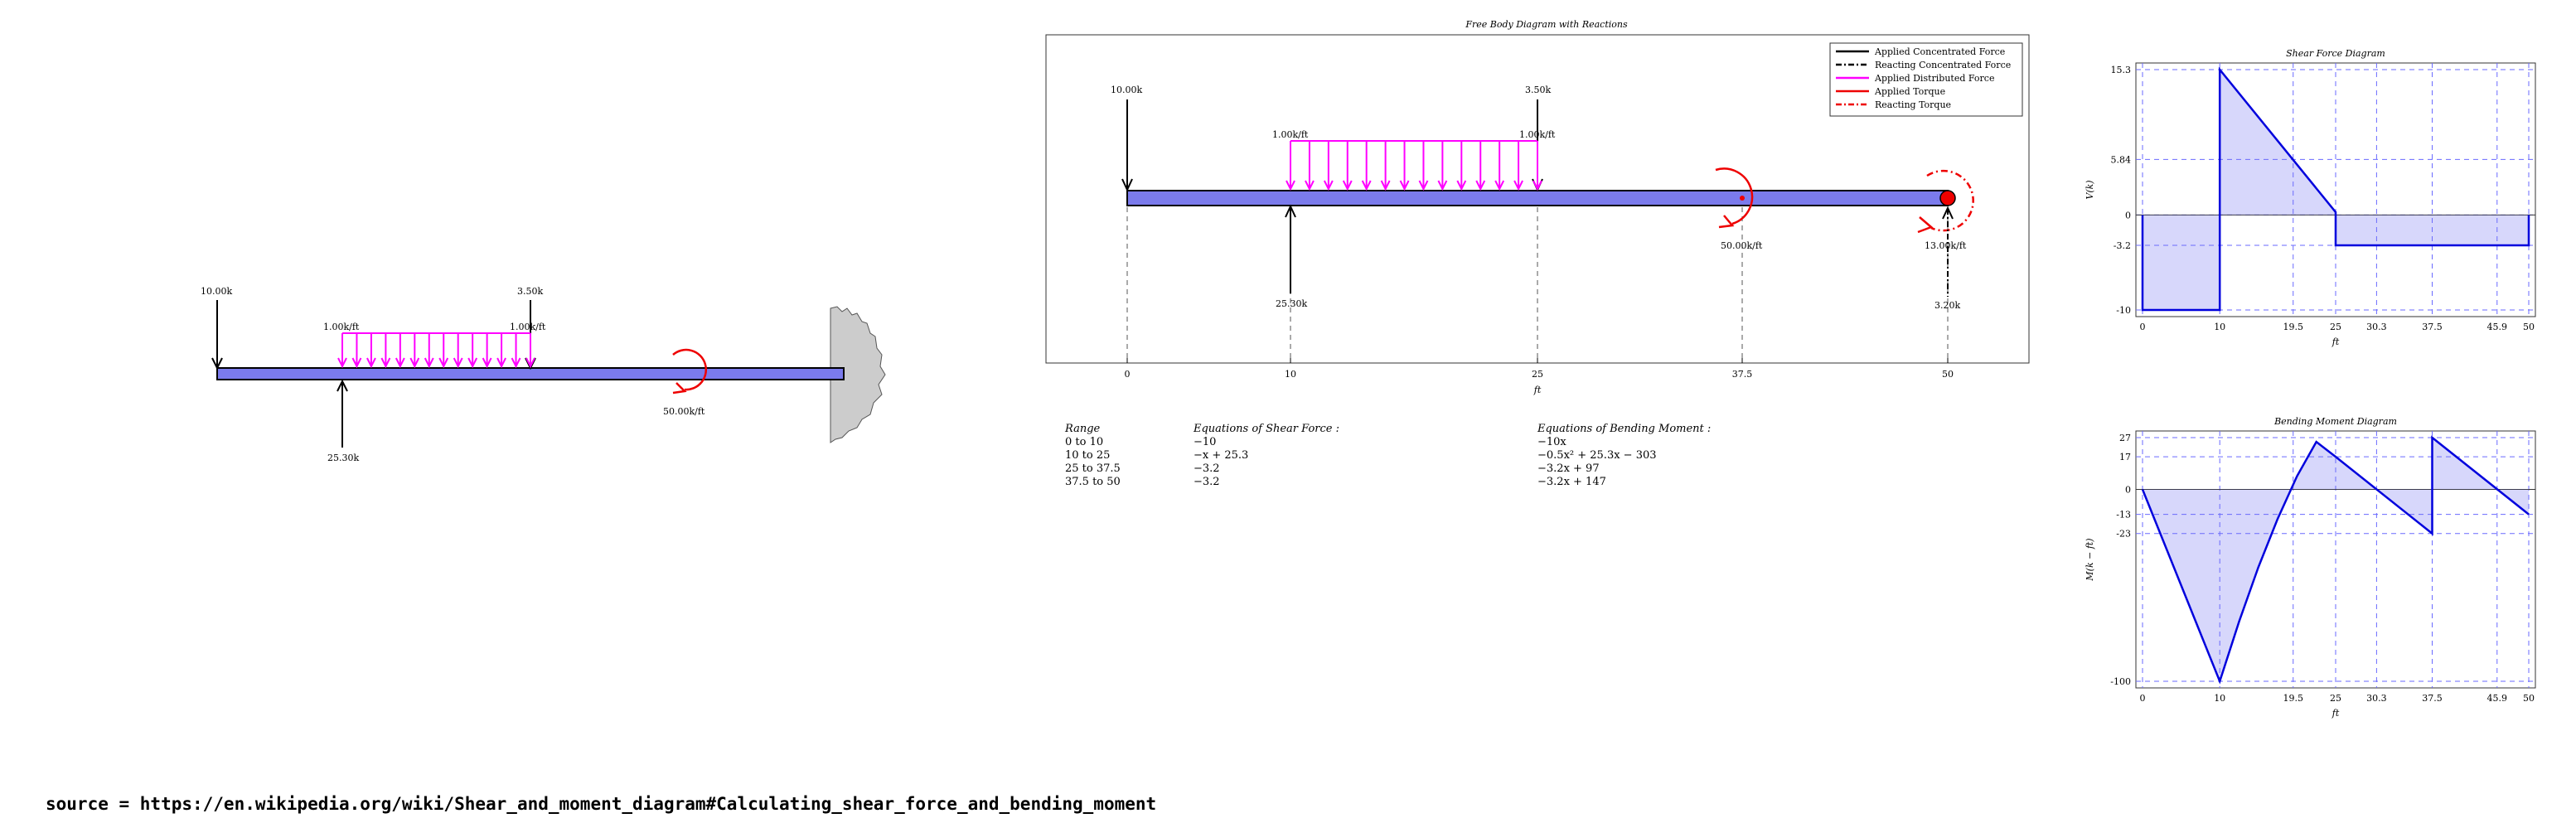 The height and width of the screenshot is (823, 2576). Describe the element at coordinates (1943, 65) in the screenshot. I see `legend-label: Reacting Concentrated Force` at that location.